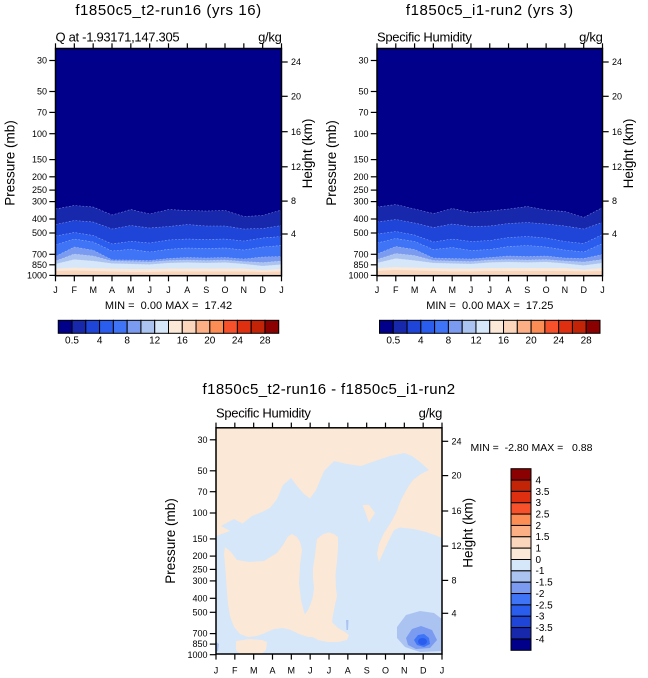 The image size is (648, 678). Describe the element at coordinates (545, 583) in the screenshot. I see `svg-text: -1.5` at that location.